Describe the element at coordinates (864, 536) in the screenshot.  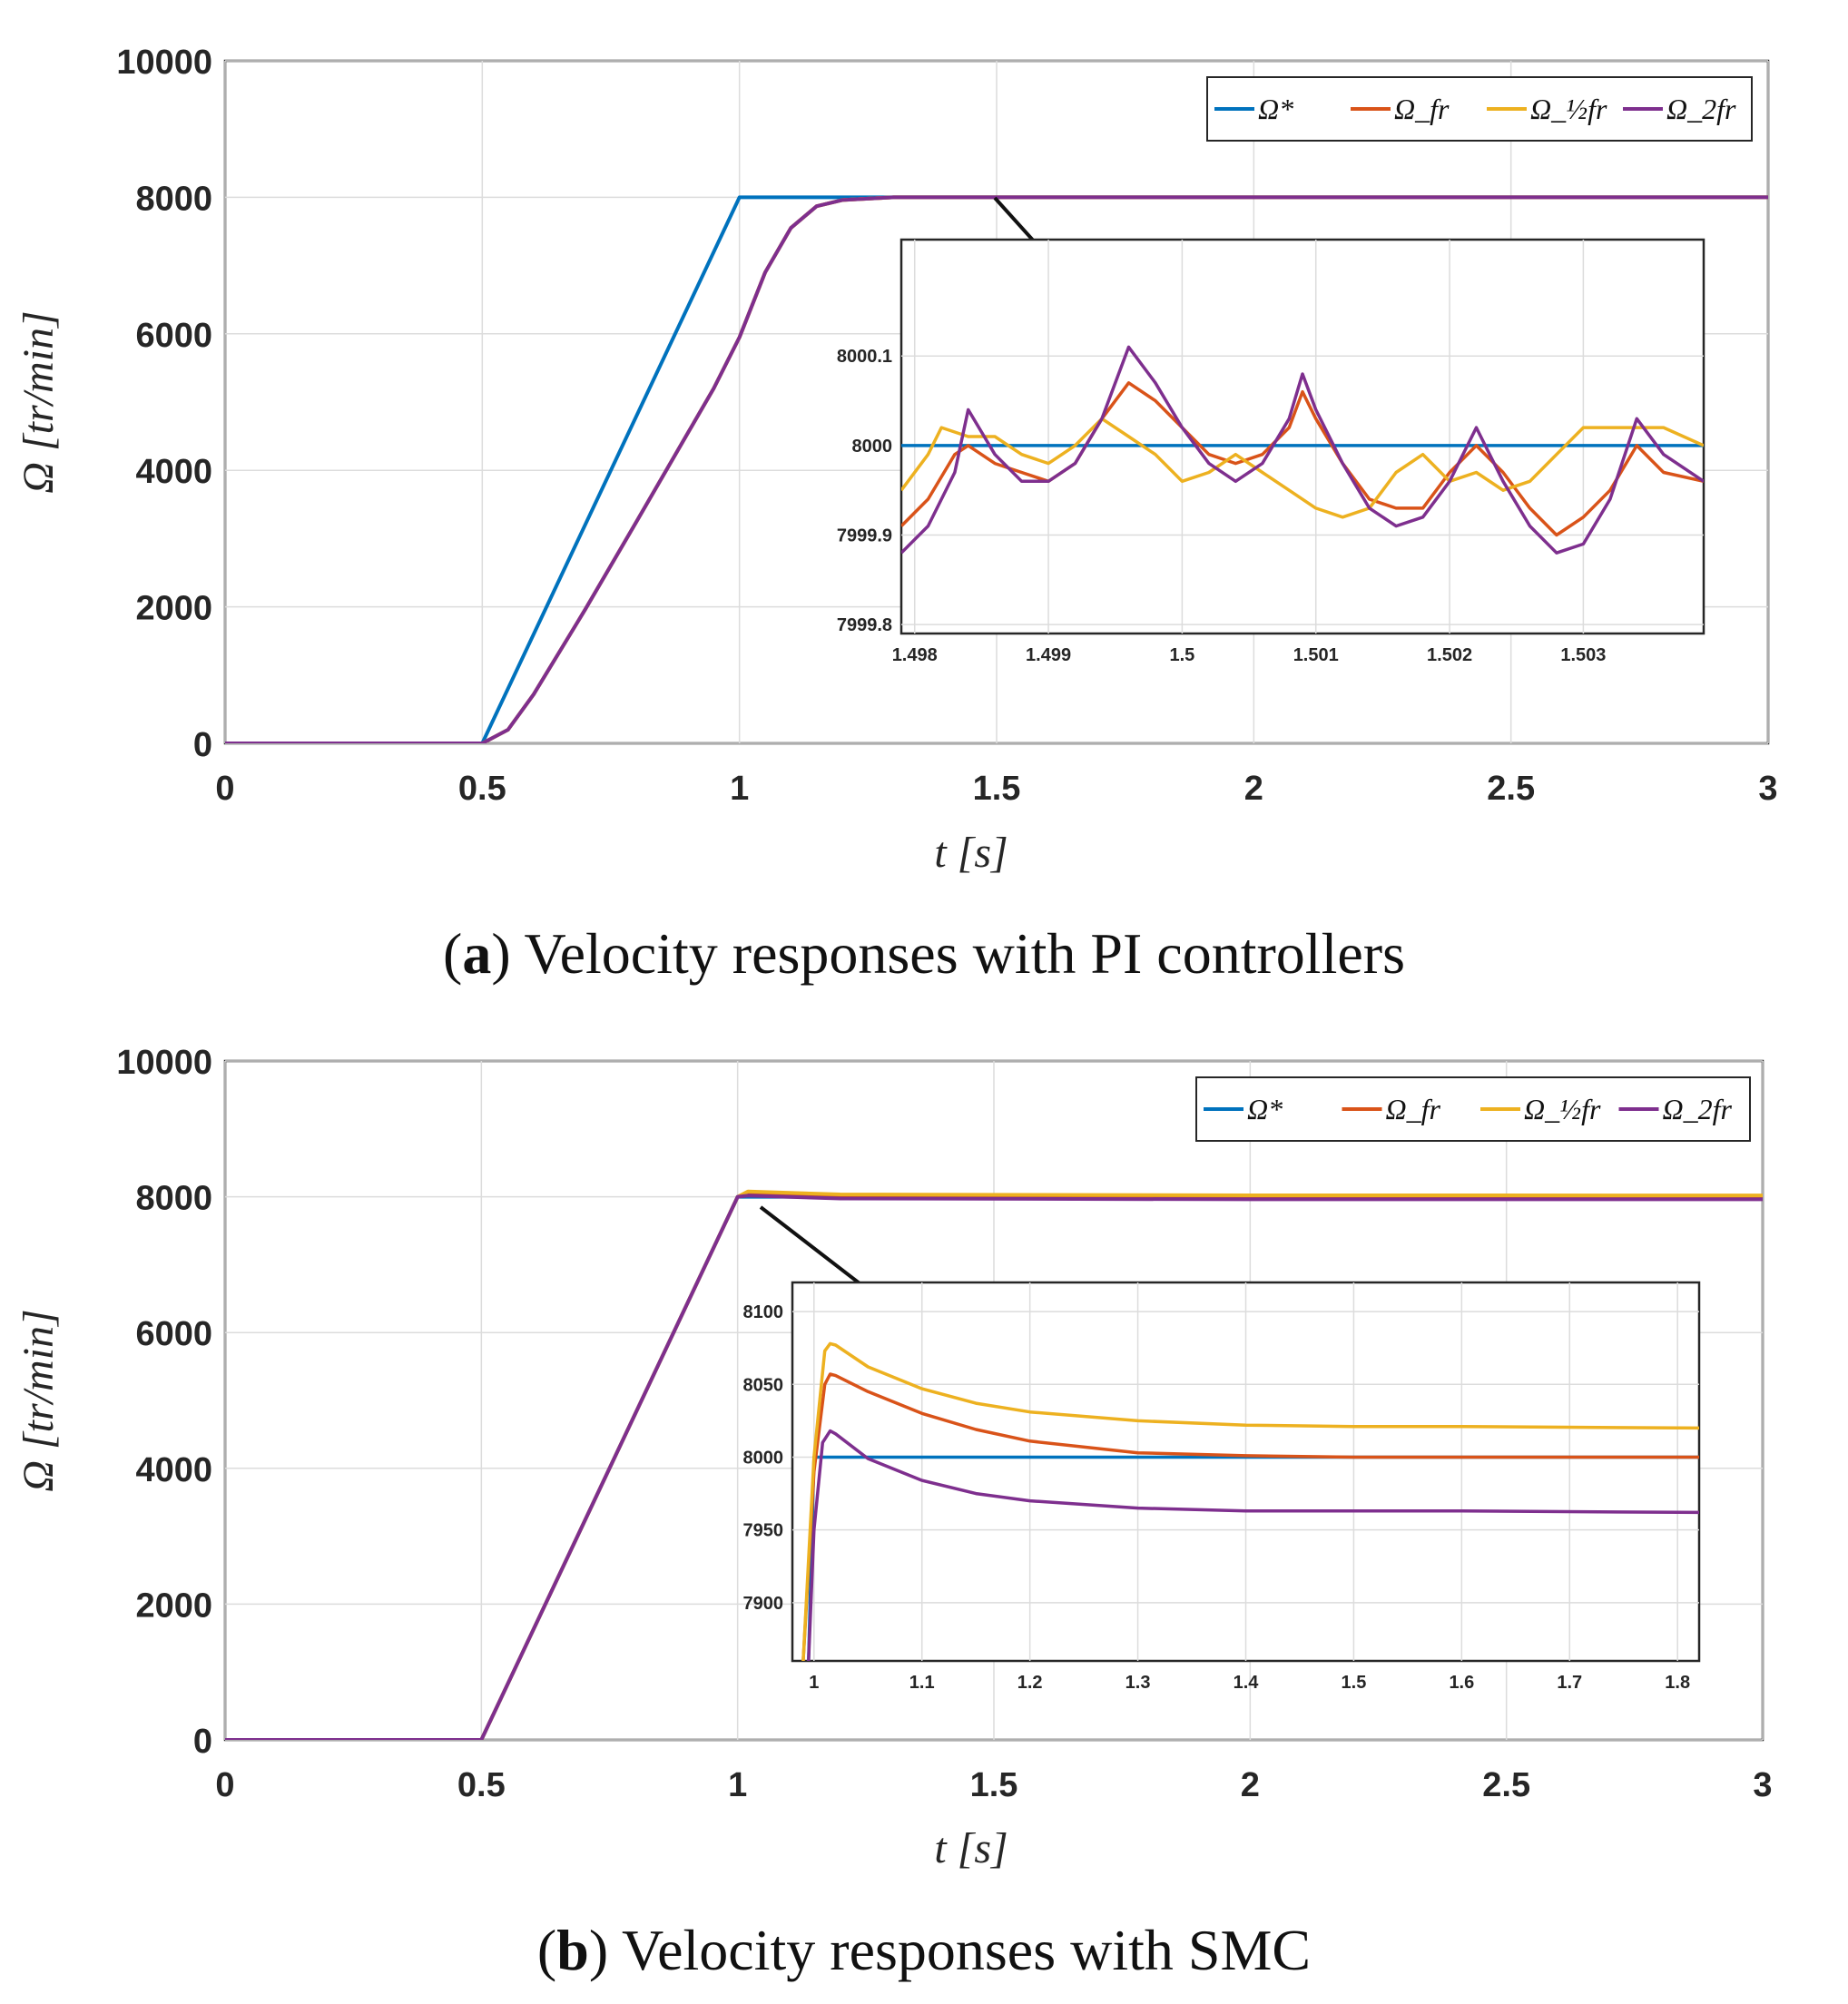
I see `panel-a-inset-ytick-label: 7999.9` at that location.